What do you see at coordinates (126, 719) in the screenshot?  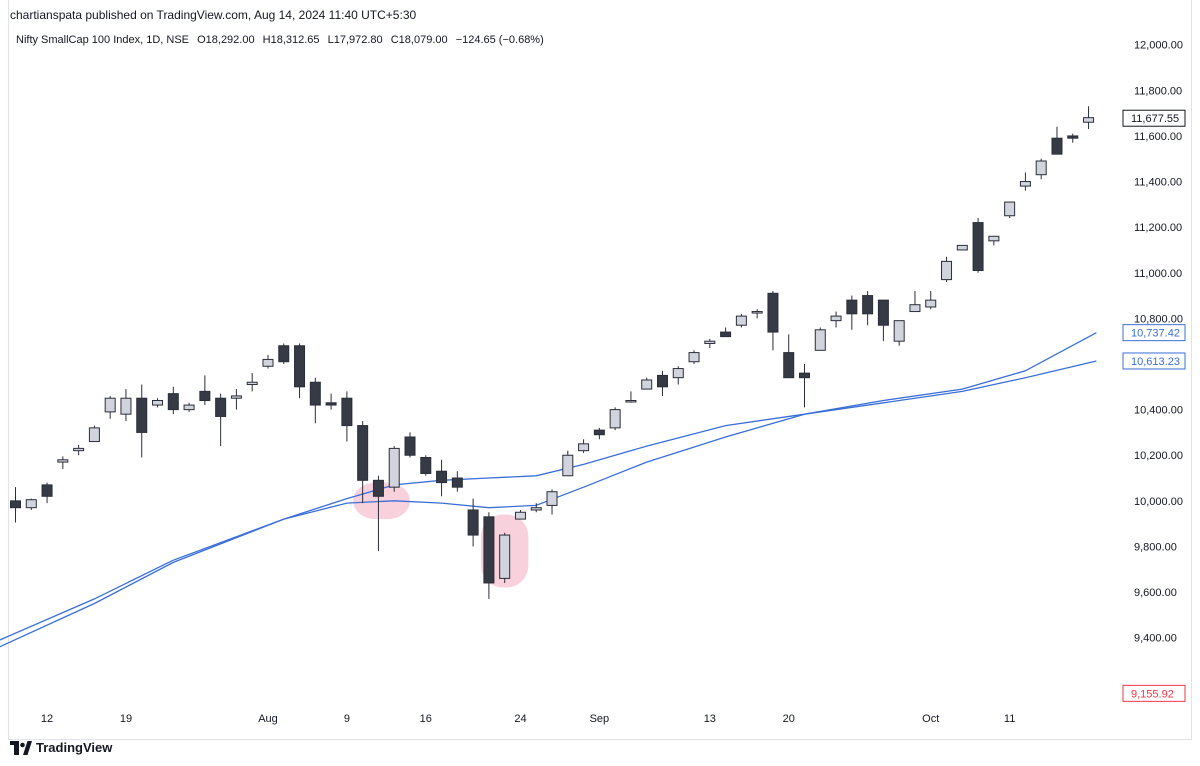 I see `x-tick-label: 19` at bounding box center [126, 719].